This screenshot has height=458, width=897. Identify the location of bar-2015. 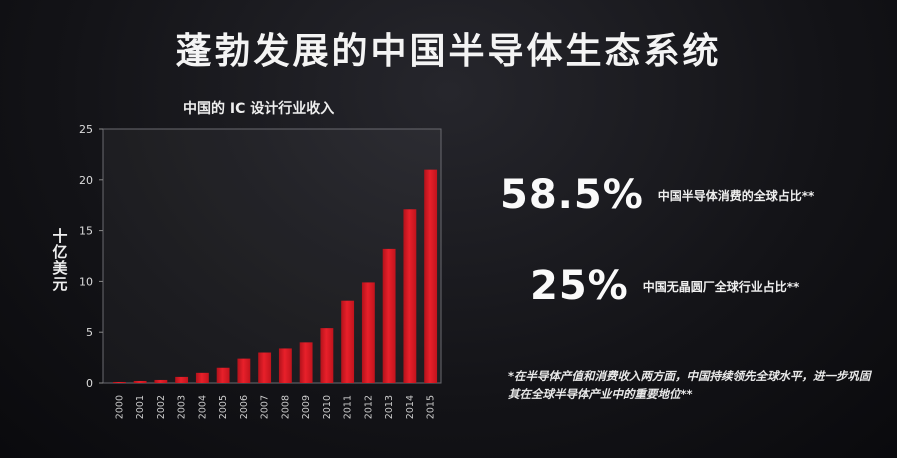
(431, 276).